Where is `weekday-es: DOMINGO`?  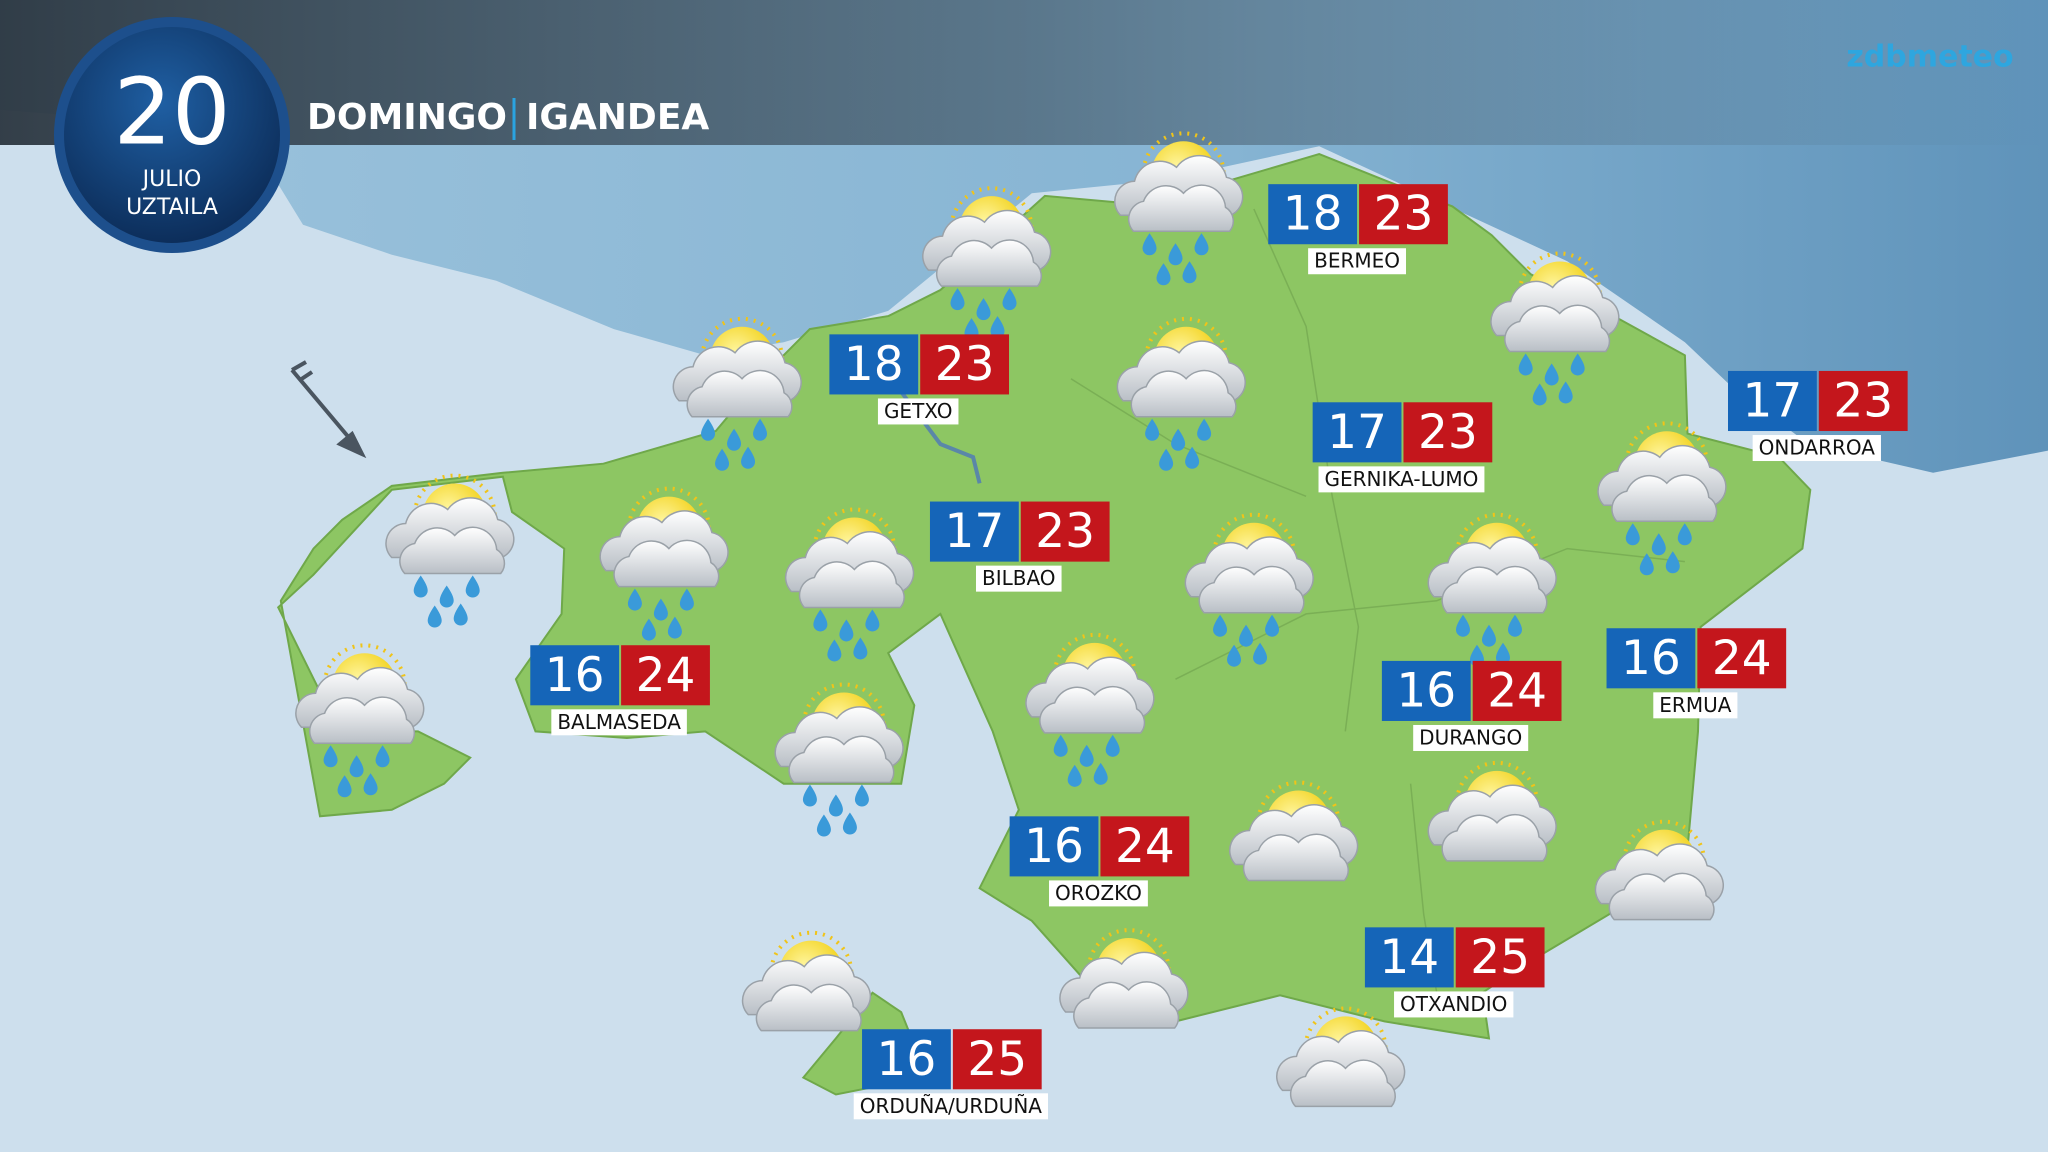 weekday-es: DOMINGO is located at coordinates (407, 117).